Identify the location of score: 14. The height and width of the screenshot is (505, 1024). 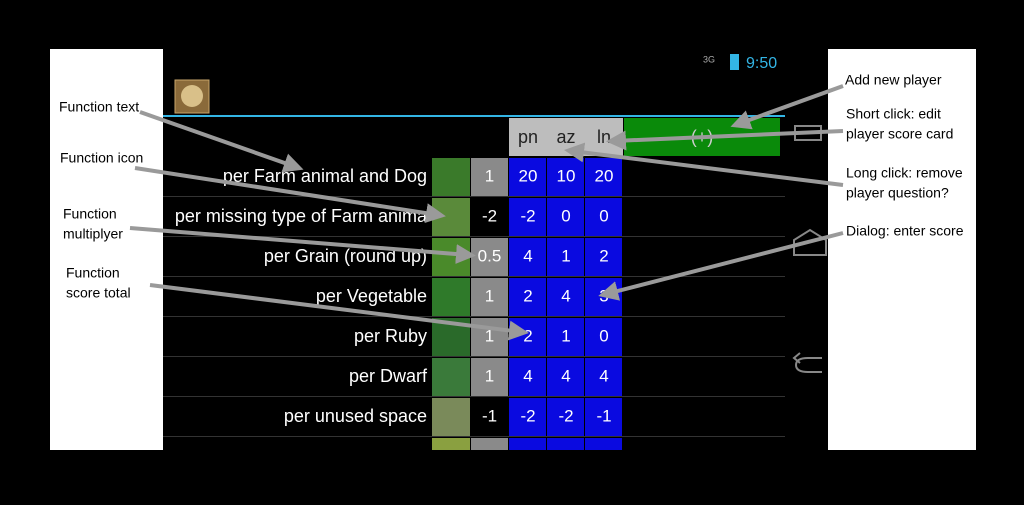
(528, 455).